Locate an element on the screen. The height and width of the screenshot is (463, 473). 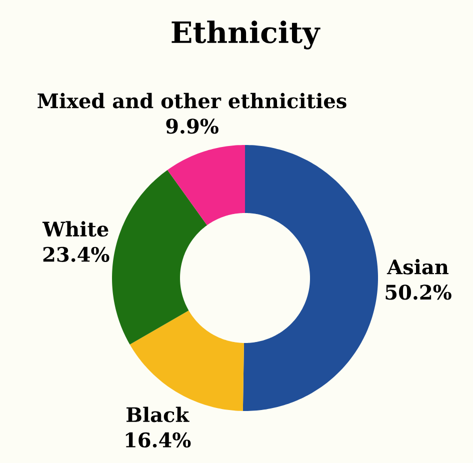
data-label: 9.9% is located at coordinates (192, 126).